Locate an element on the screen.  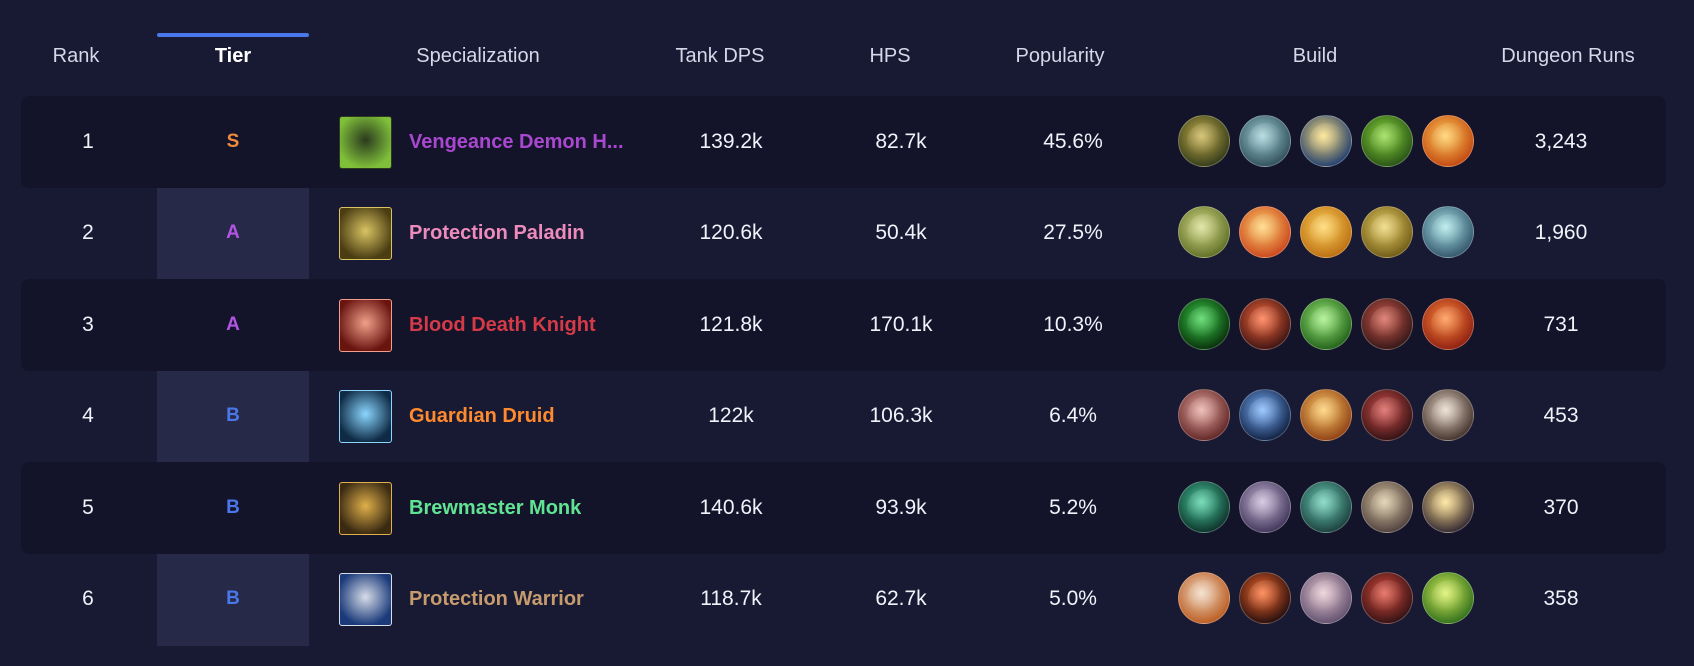
active-sort-indicator is located at coordinates (233, 35).